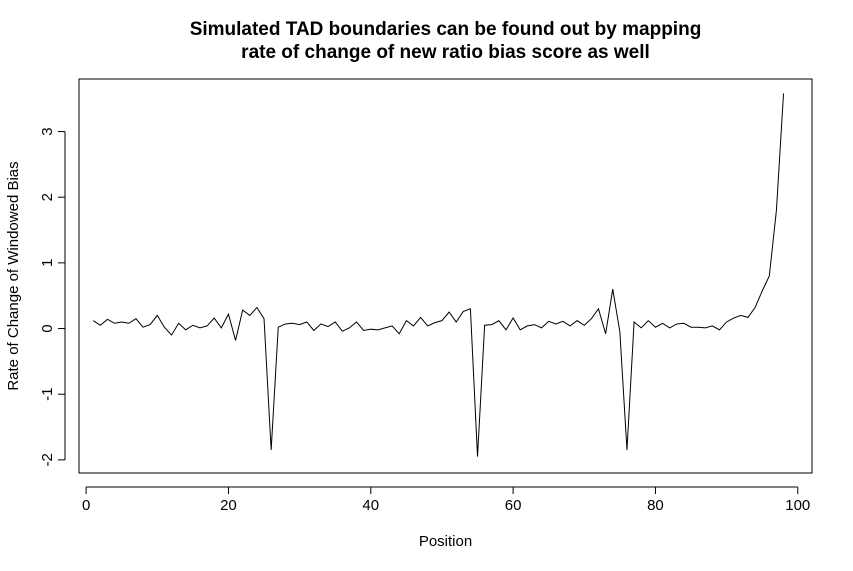 The height and width of the screenshot is (571, 853). I want to click on x-axis-label: Position, so click(445, 541).